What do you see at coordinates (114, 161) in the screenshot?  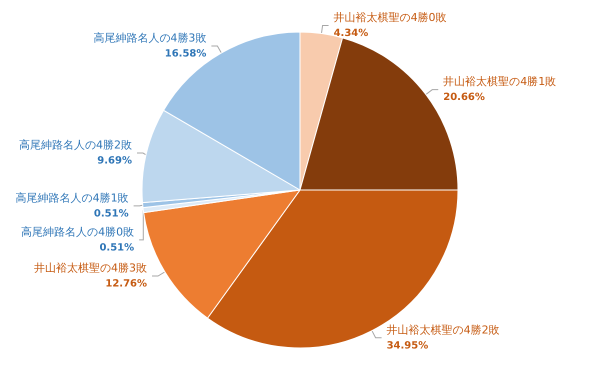 I see `data-label: 9.69%` at bounding box center [114, 161].